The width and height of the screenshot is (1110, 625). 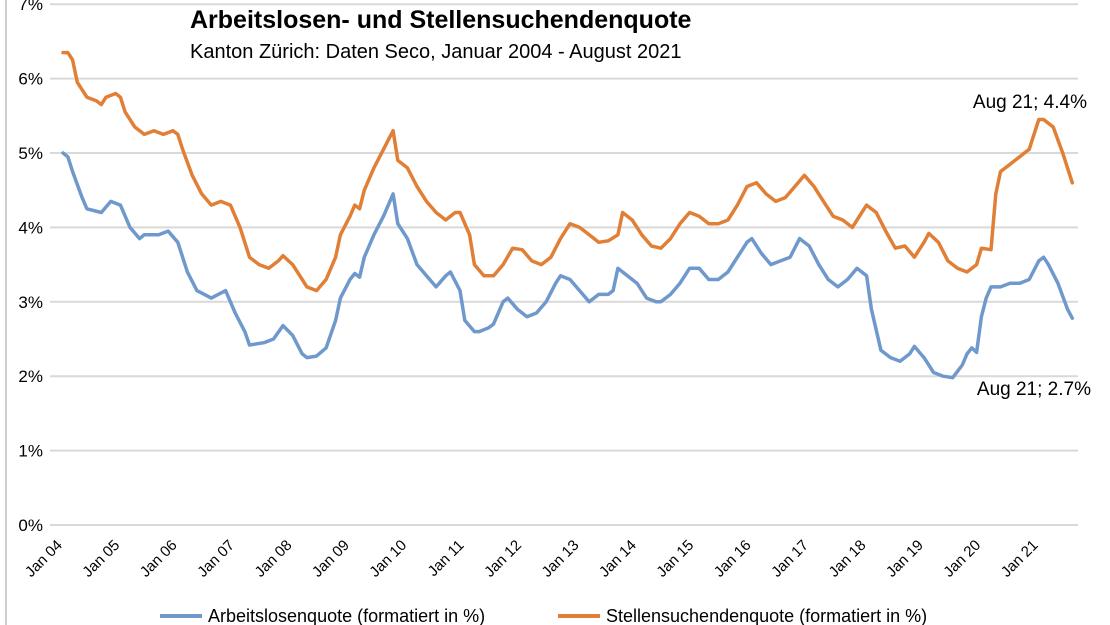 I want to click on y-tick-label: 5%, so click(x=30, y=153).